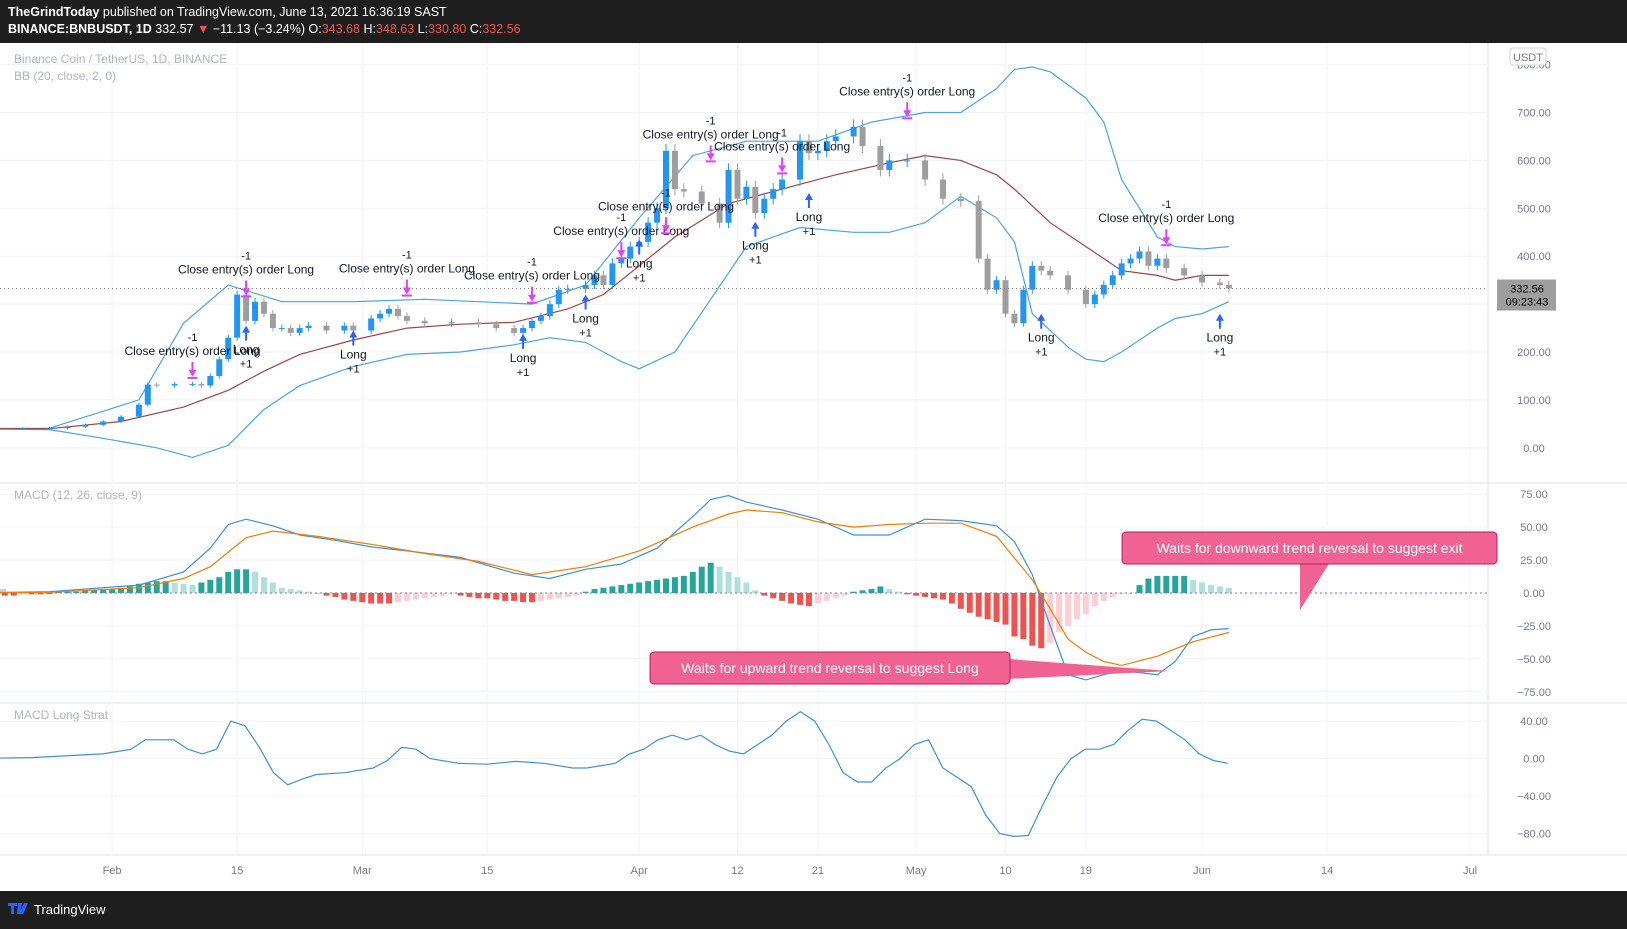 Image resolution: width=1627 pixels, height=929 pixels. I want to click on high-label: H:, so click(369, 29).